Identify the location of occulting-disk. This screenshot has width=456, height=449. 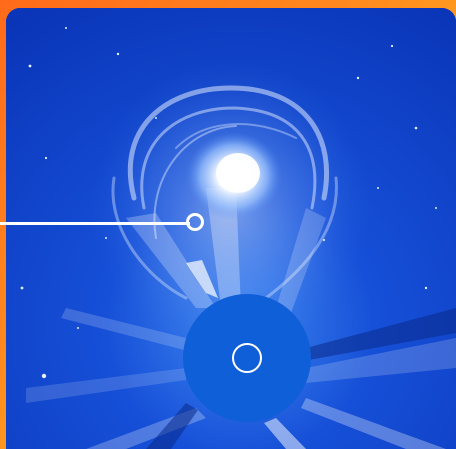
(247, 358).